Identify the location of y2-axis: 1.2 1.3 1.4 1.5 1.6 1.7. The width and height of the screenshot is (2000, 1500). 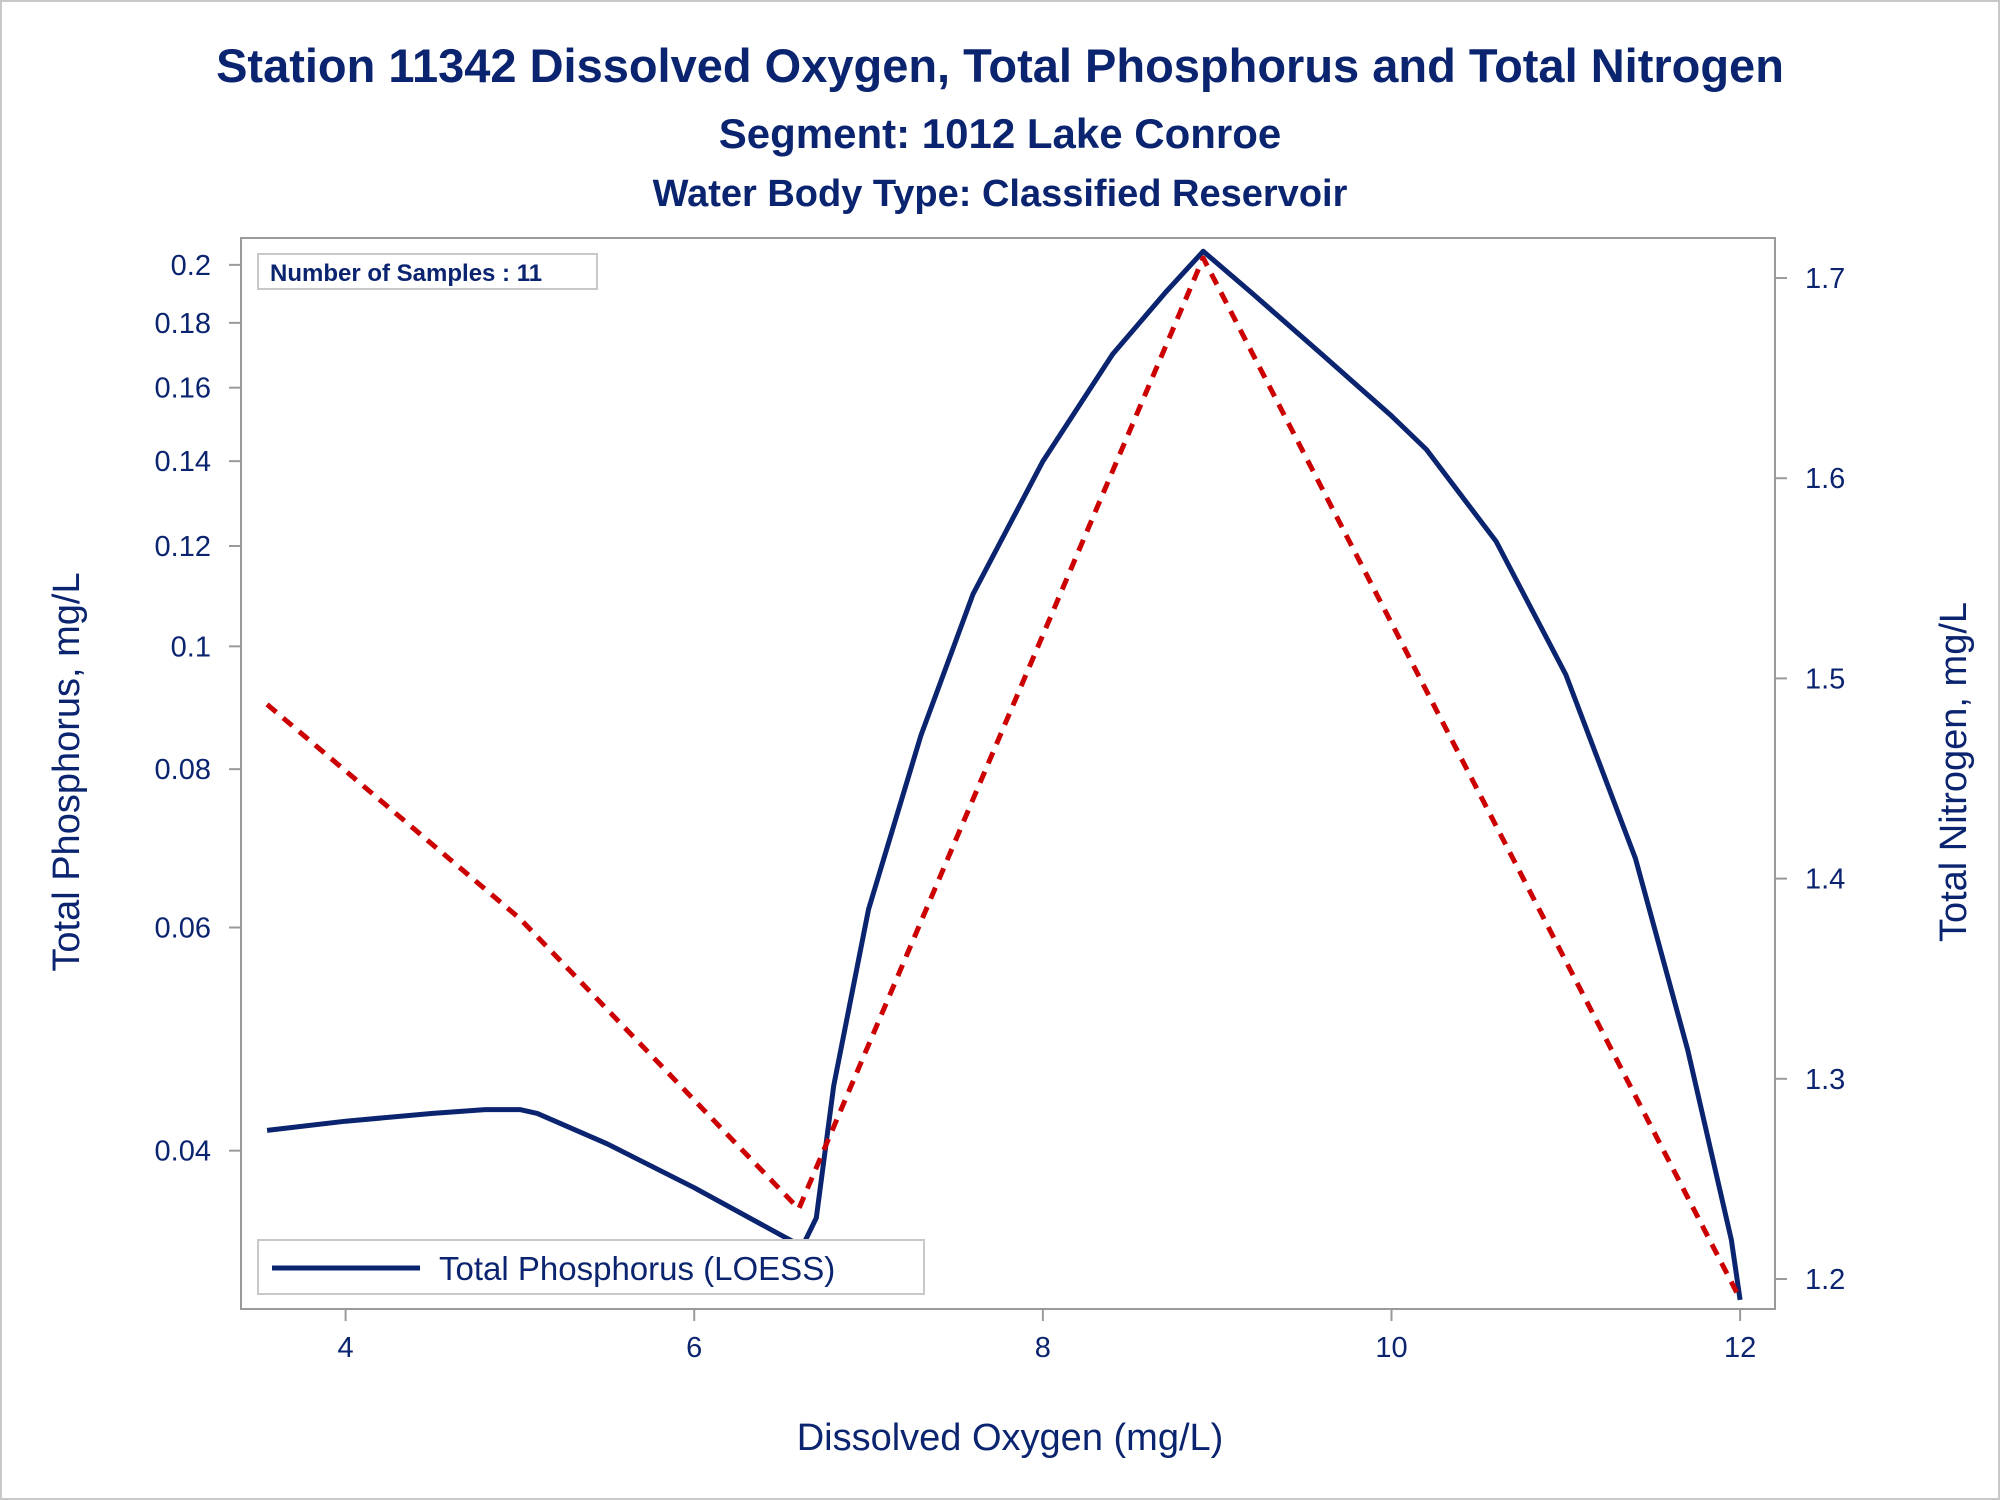
(1810, 779).